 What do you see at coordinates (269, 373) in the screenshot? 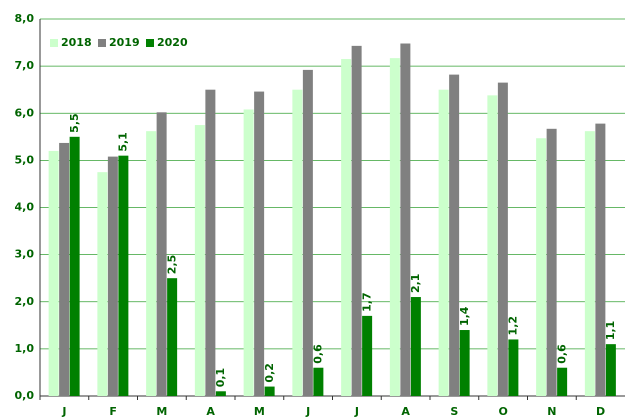
I see `data-label: 0,2` at bounding box center [269, 373].